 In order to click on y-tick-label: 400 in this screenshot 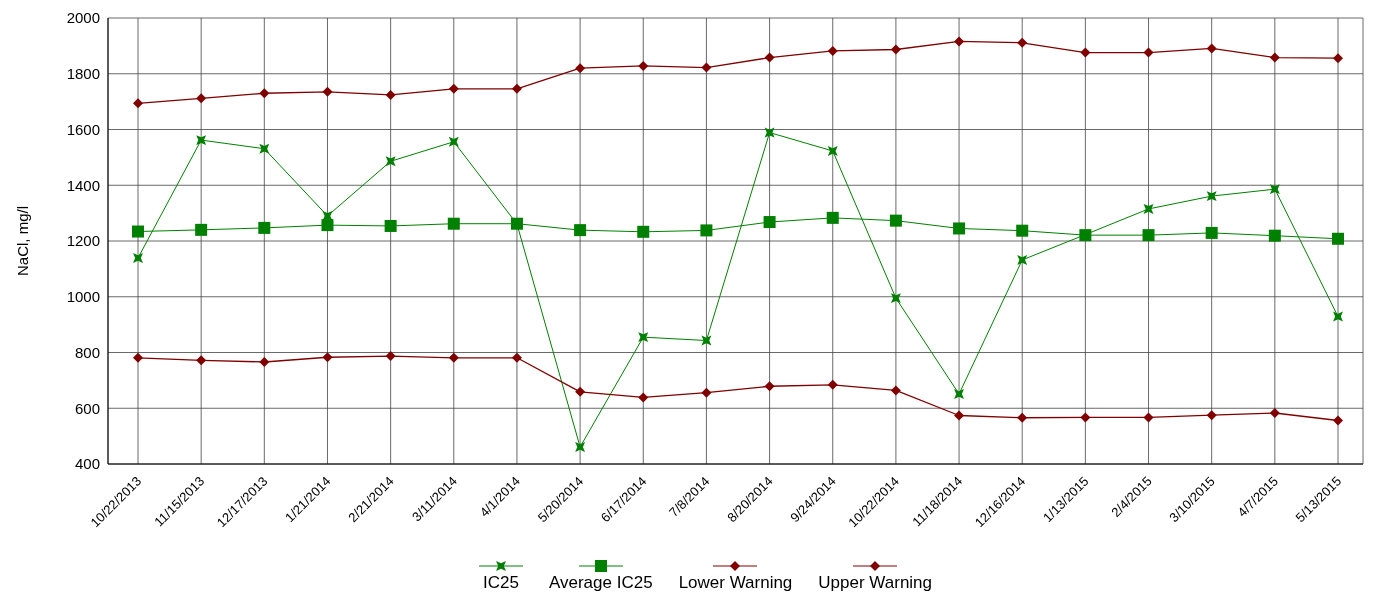, I will do `click(87, 464)`.